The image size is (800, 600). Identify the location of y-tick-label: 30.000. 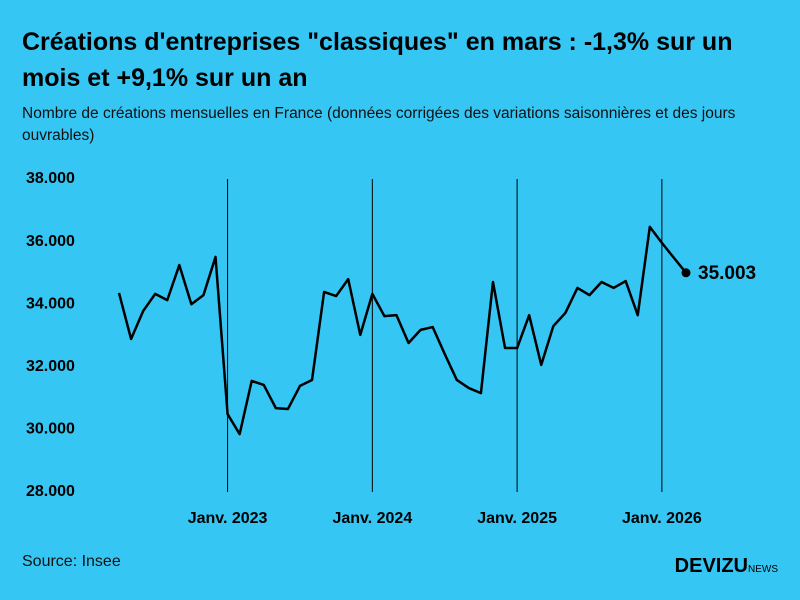
(50, 429).